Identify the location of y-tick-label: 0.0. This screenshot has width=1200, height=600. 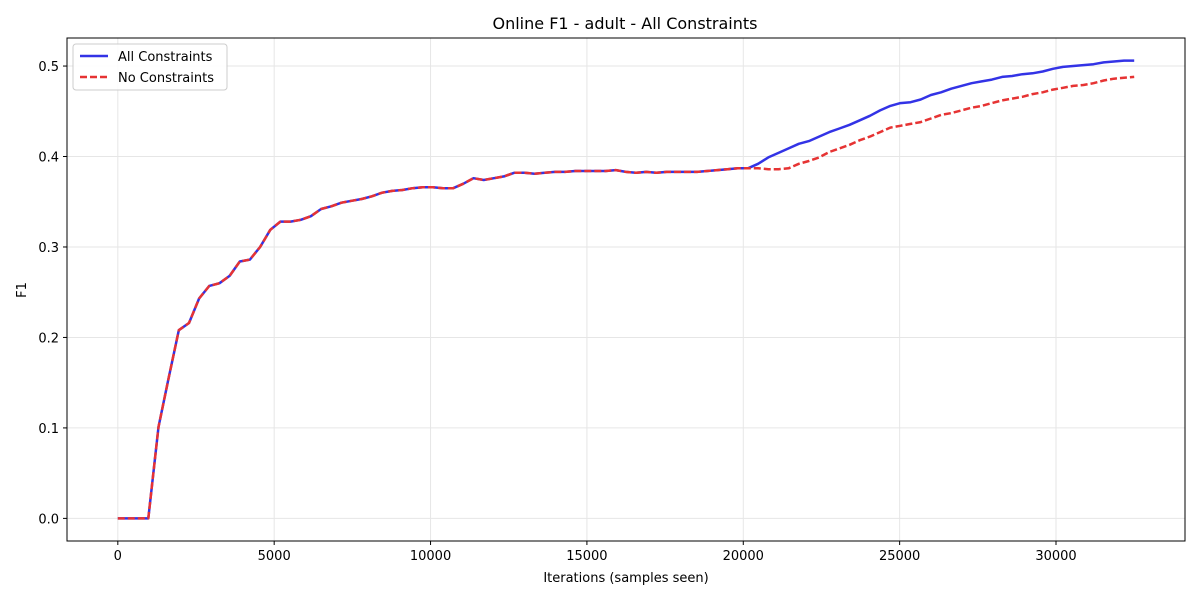
(48, 519).